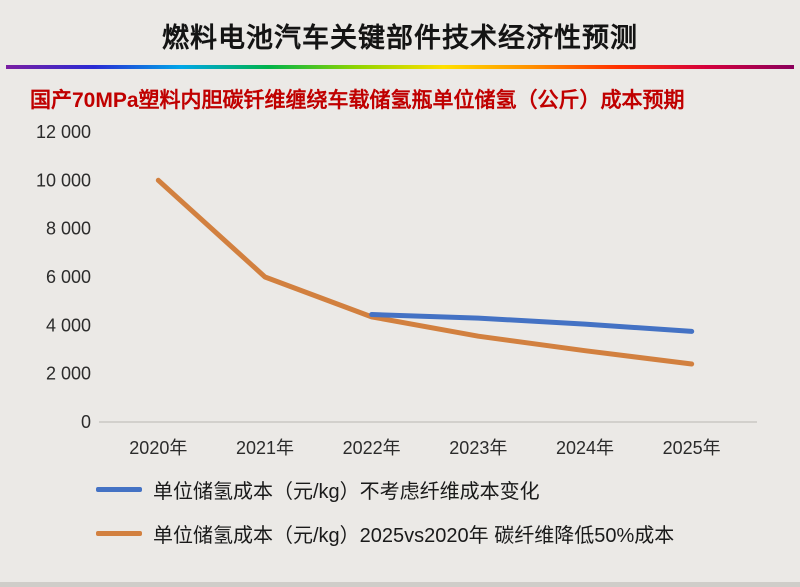 The image size is (800, 587). I want to click on legend-item-orange: 单位储氢成本（元/kg）2025vs2020年 碳纤维降低50%成本, so click(448, 533).